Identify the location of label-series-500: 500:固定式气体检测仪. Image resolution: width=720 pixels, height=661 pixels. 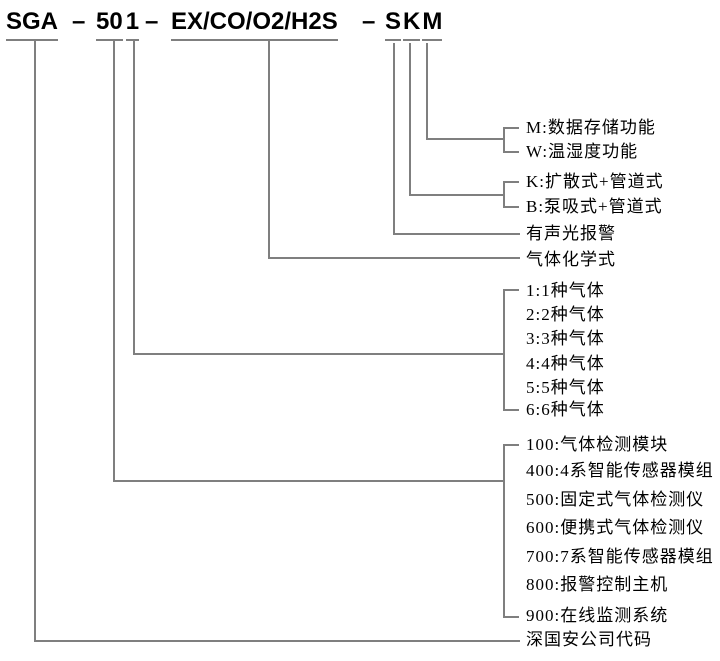
(615, 499).